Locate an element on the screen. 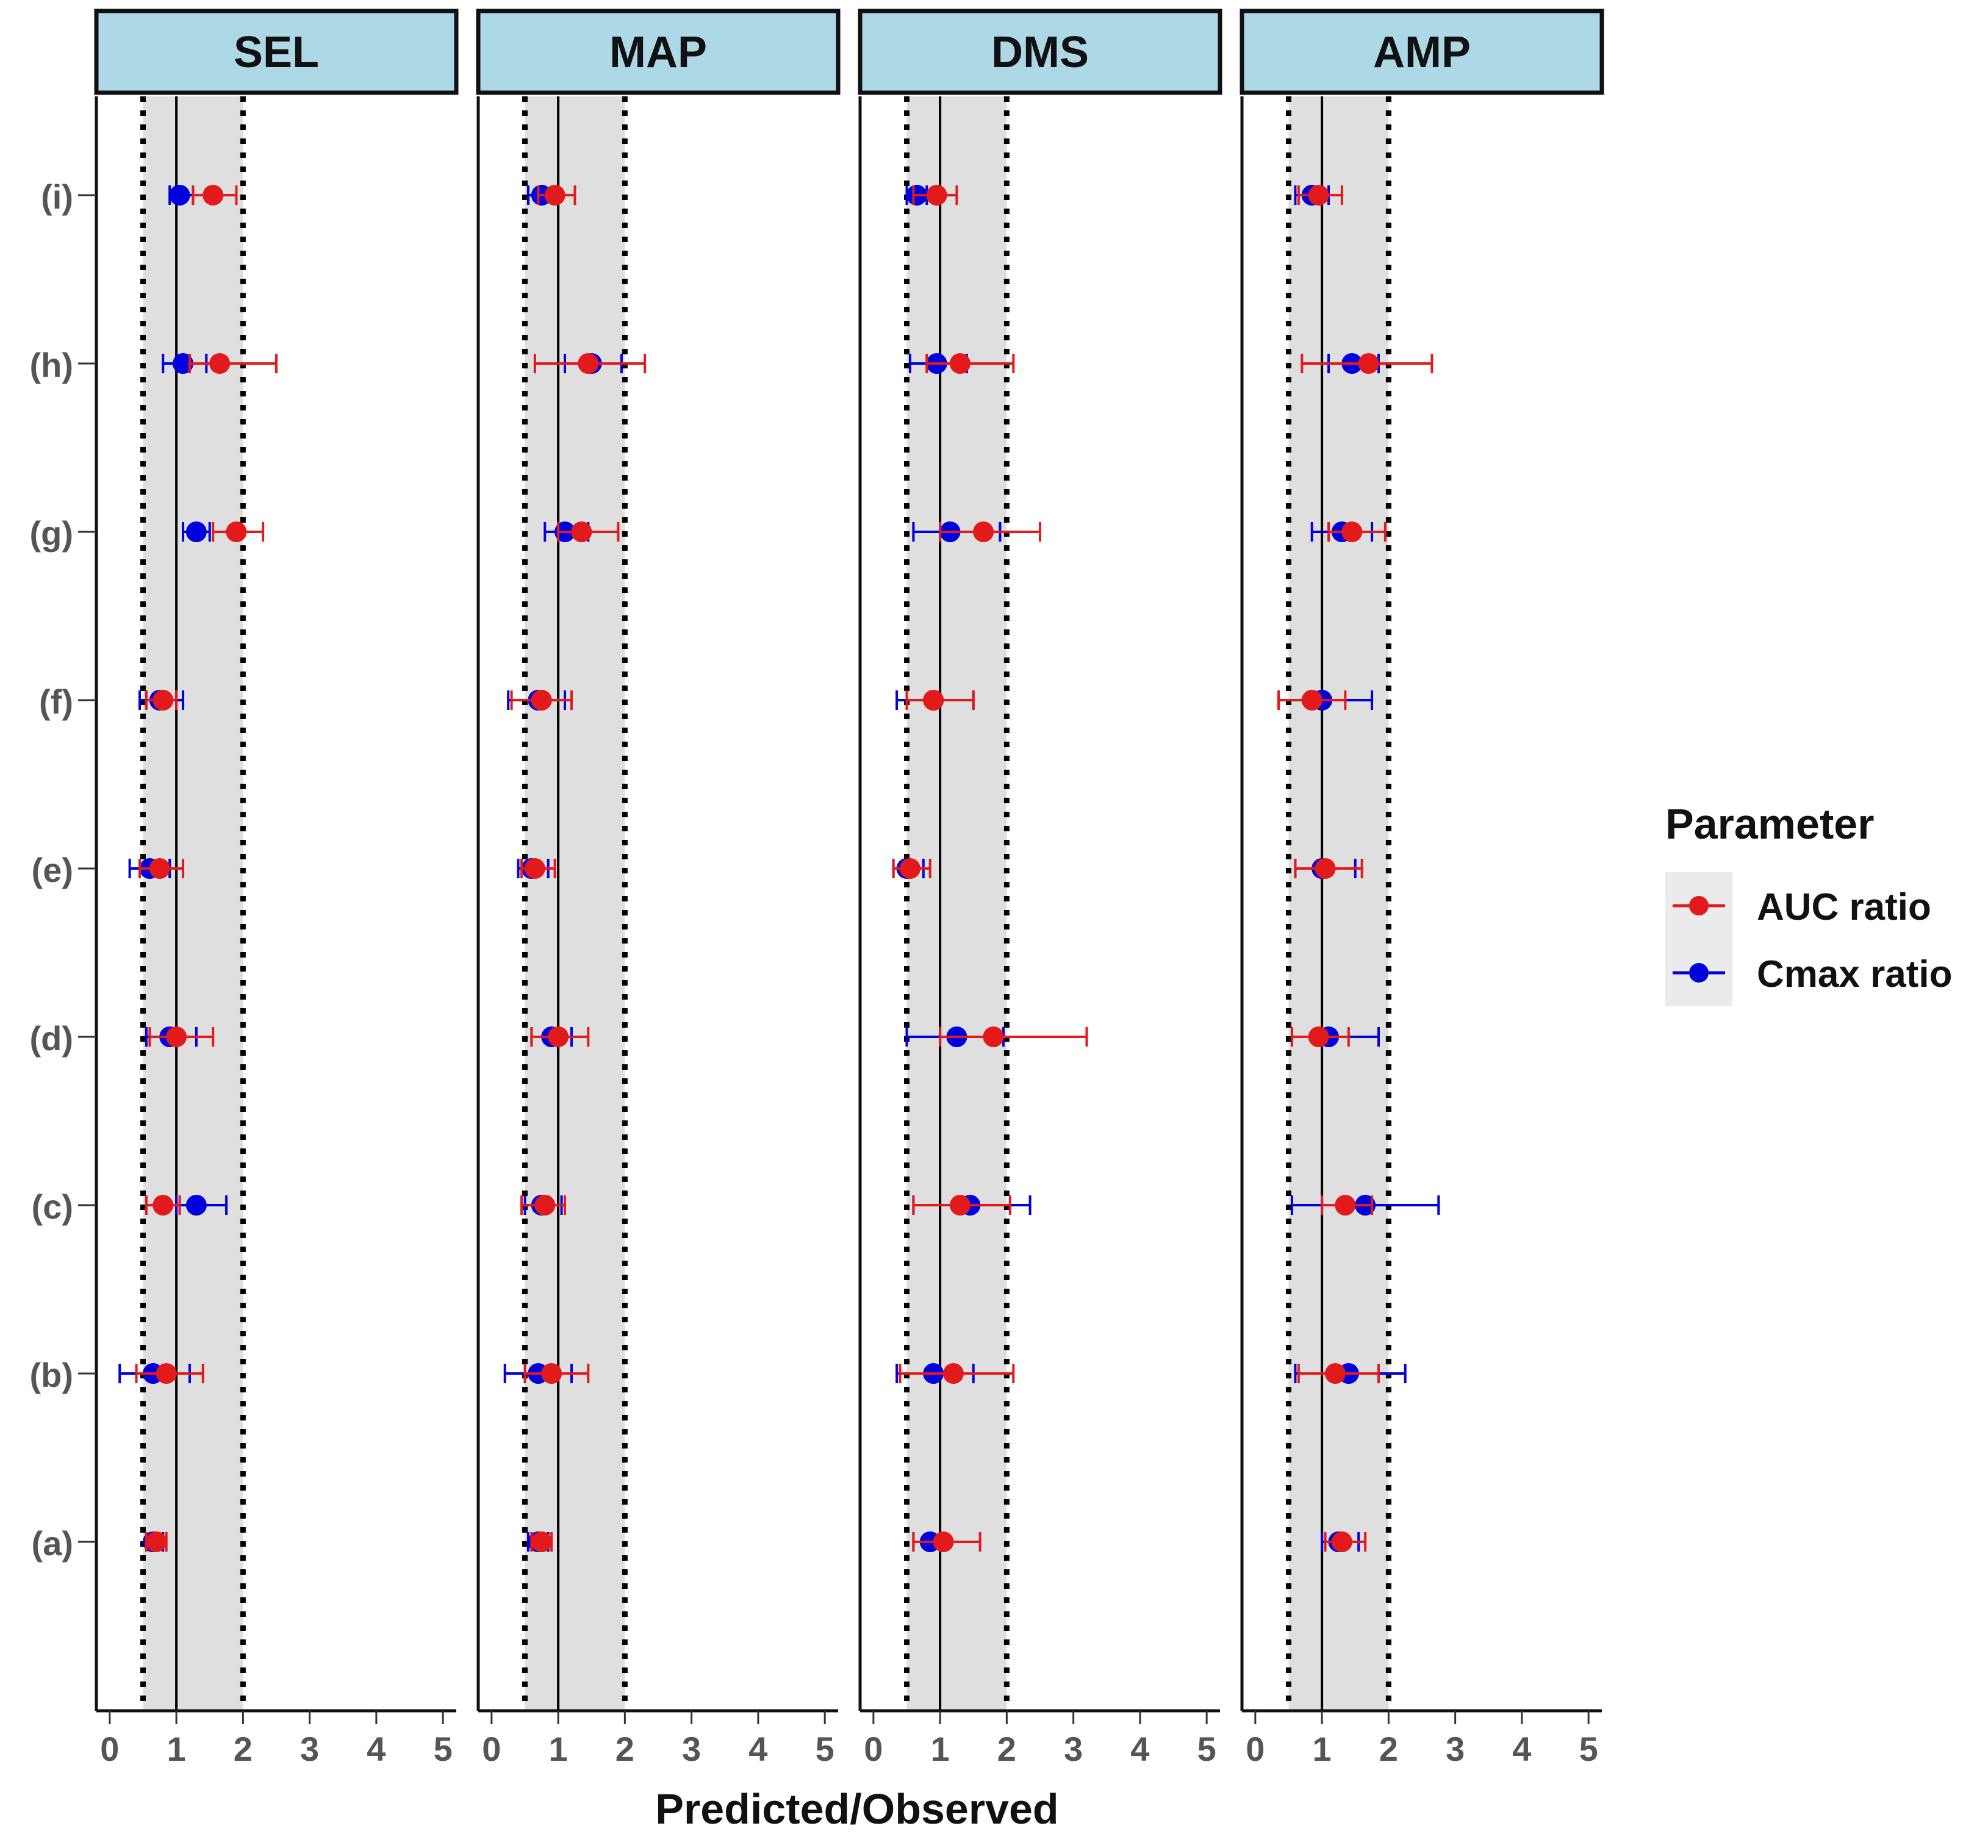 The width and height of the screenshot is (1988, 1848). y-axis-category-labels: (a) (b) (c) (d) (e) (f) (g) (h) (i) is located at coordinates (62, 870).